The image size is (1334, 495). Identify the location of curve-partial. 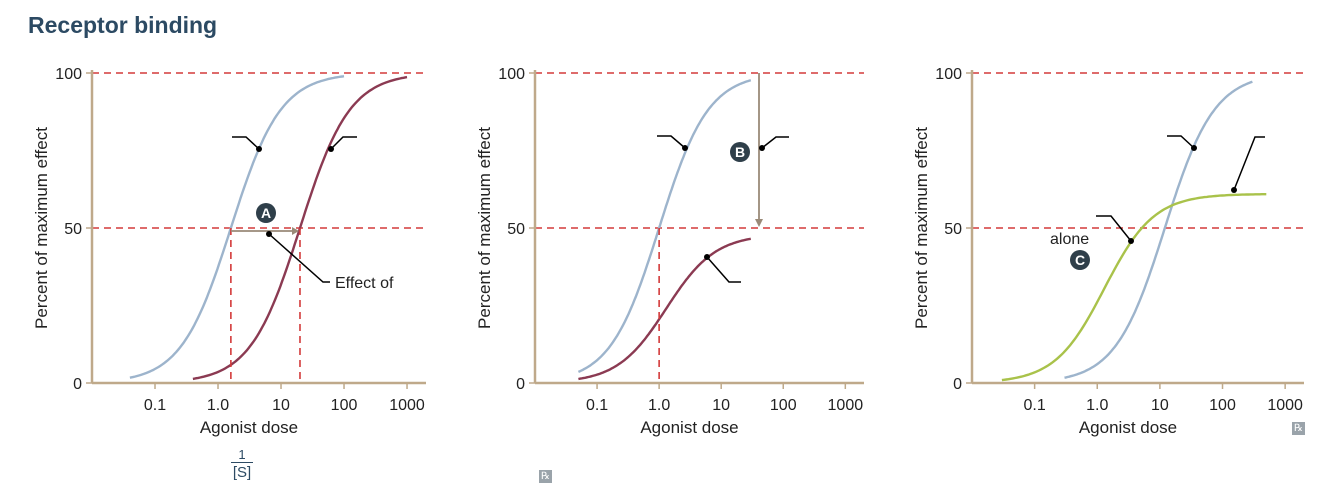
(1134, 287).